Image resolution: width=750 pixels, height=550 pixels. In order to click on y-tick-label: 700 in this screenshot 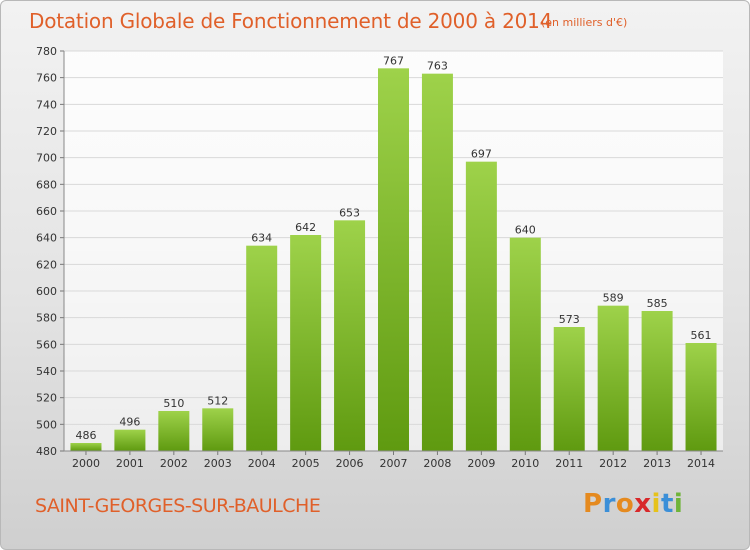, I will do `click(46, 158)`.